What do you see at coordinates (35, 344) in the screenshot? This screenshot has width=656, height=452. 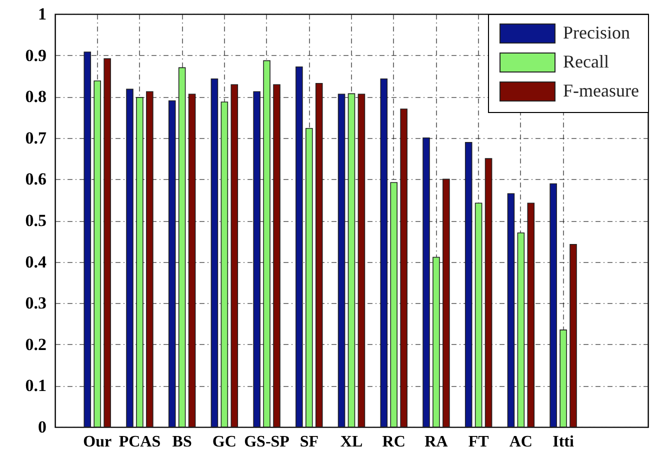 I see `y-tick-label: 0.2` at bounding box center [35, 344].